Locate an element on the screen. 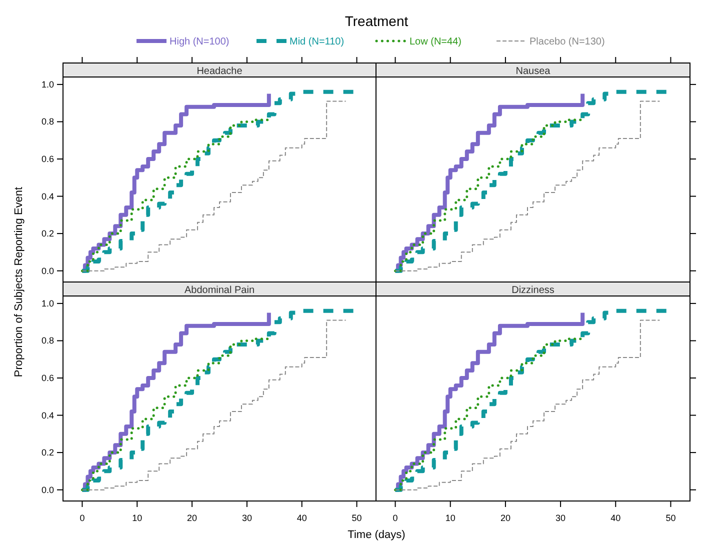 Image resolution: width=705 pixels, height=552 pixels. chart-title: Headache is located at coordinates (219, 71).